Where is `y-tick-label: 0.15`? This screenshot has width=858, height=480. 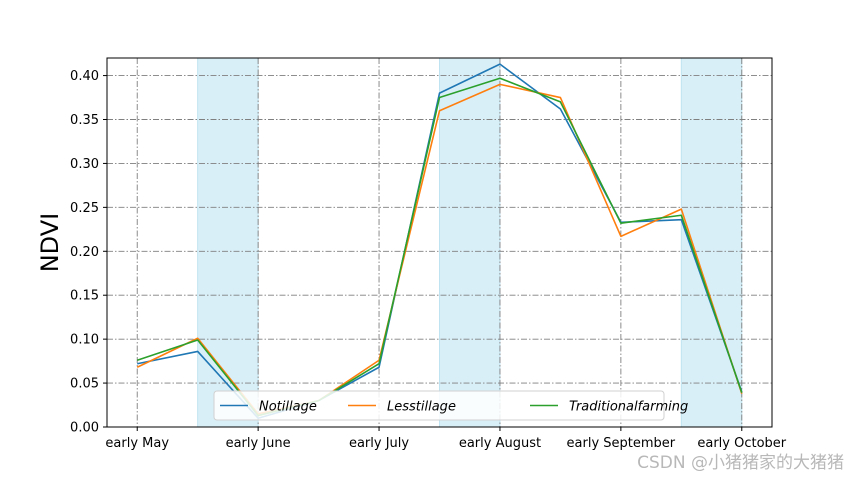 y-tick-label: 0.15 is located at coordinates (84, 296).